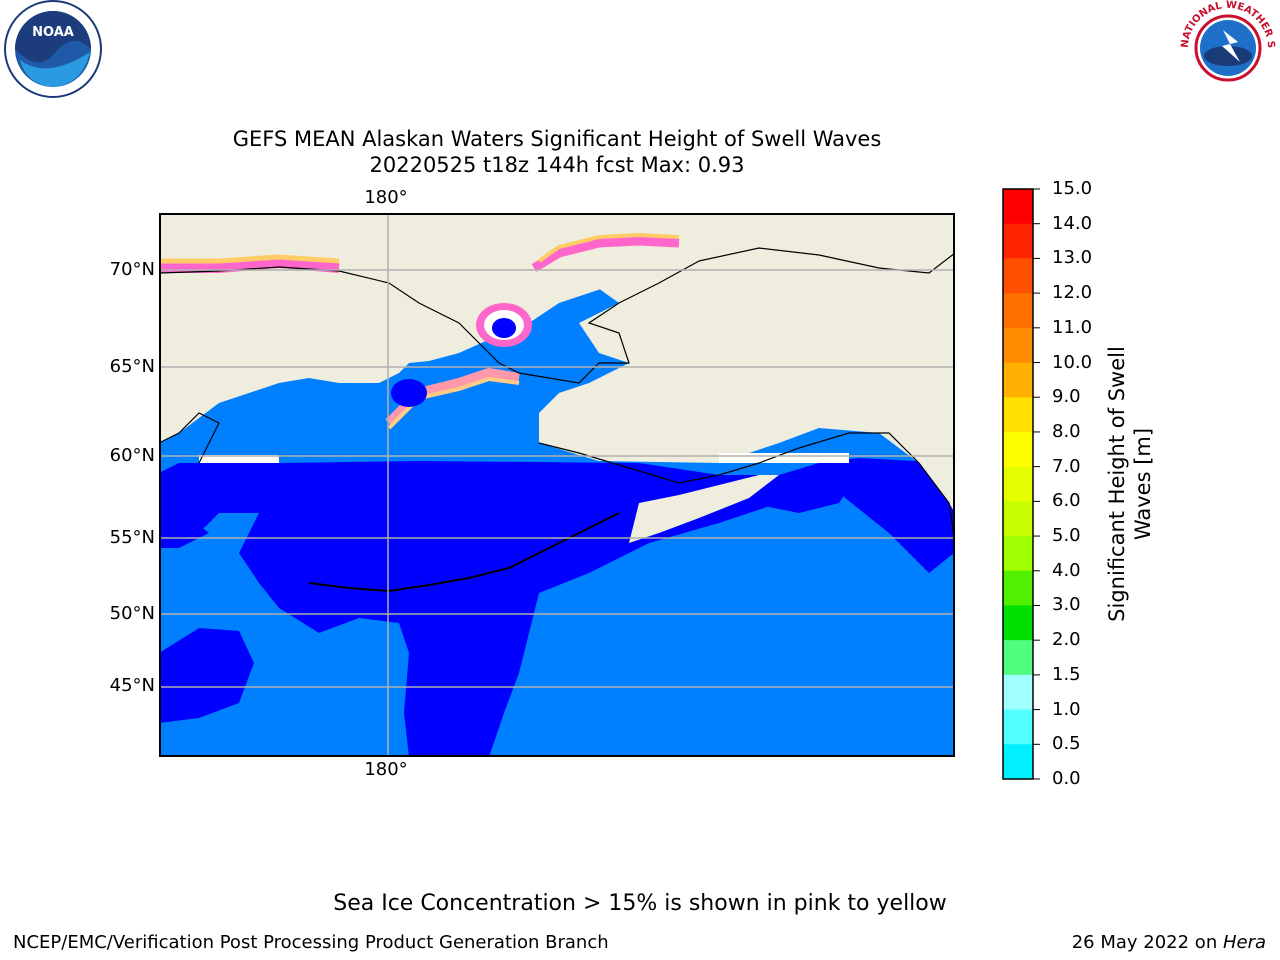 The width and height of the screenshot is (1280, 960). I want to click on colorbar-tick-label: 5.0, so click(1066, 536).